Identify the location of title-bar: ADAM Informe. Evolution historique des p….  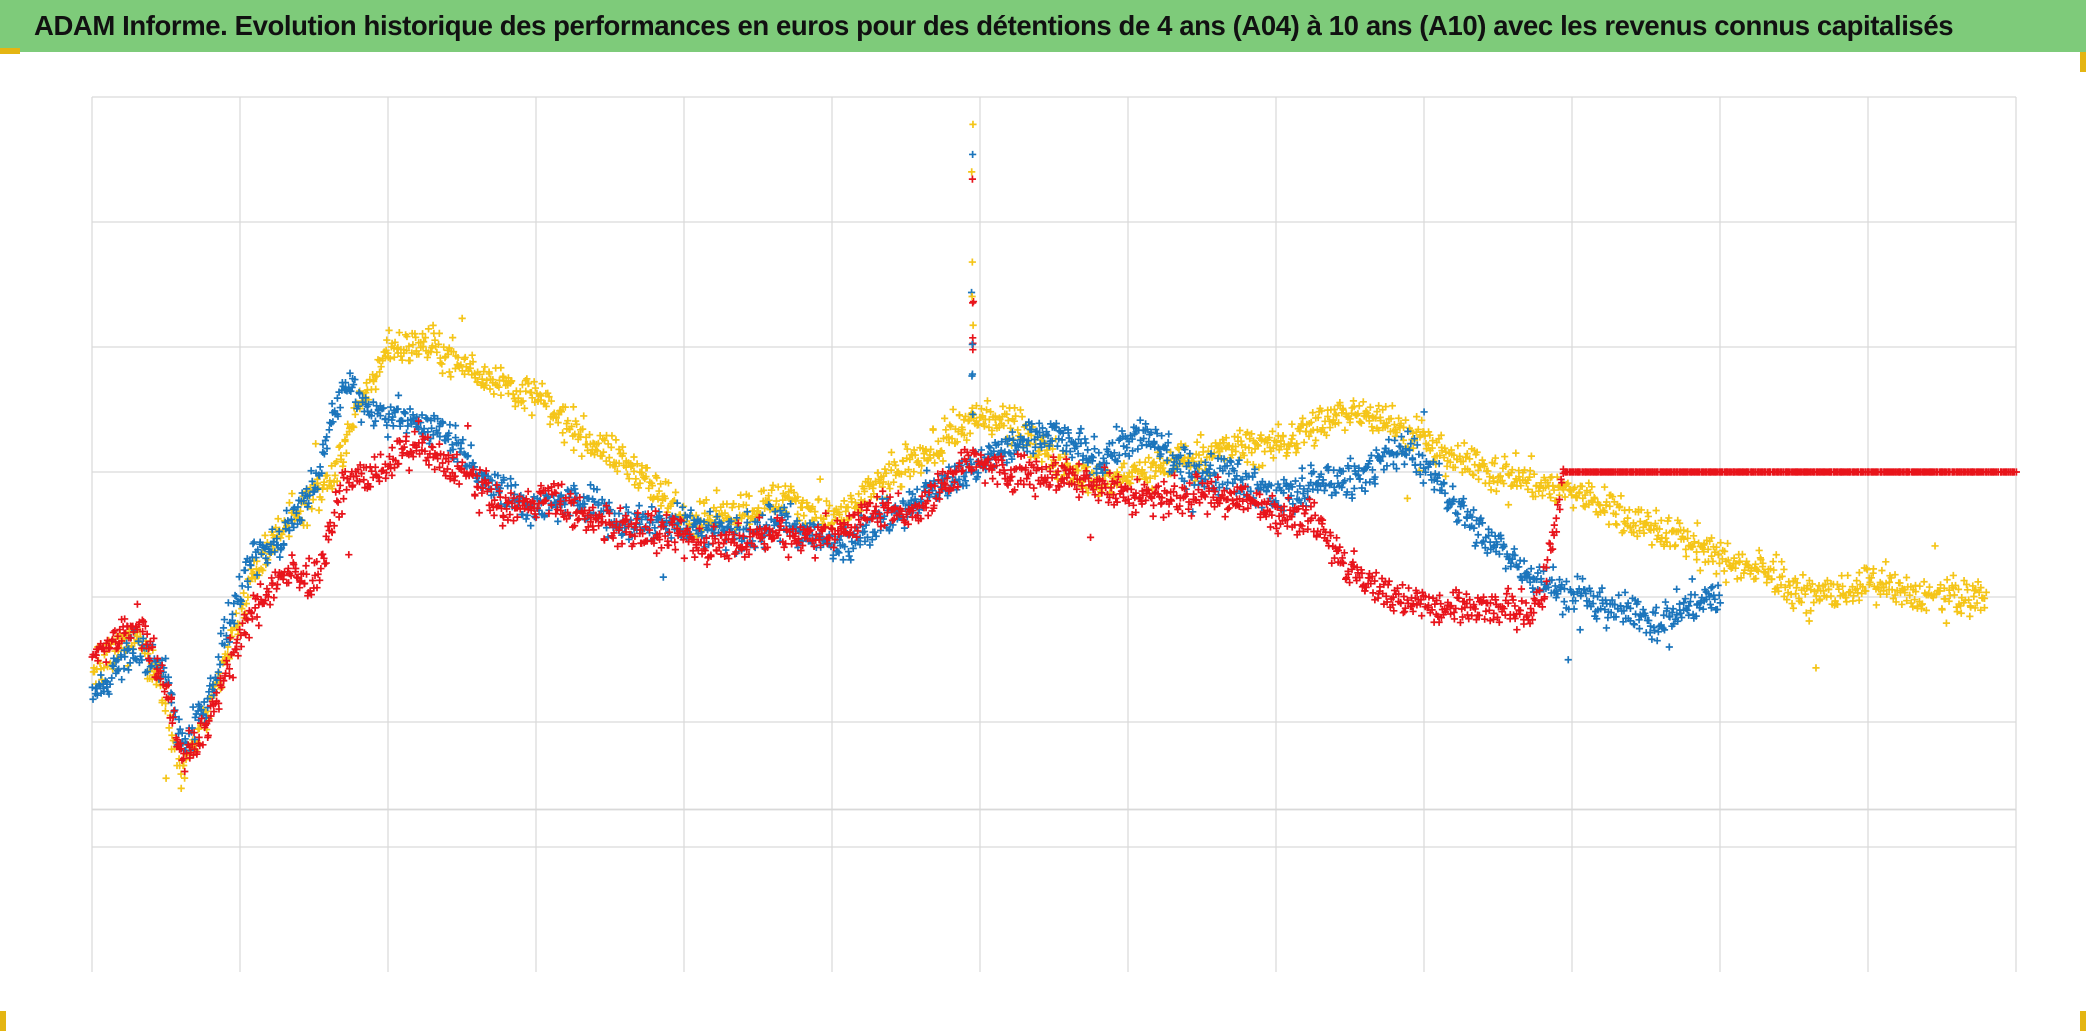
(1043, 26).